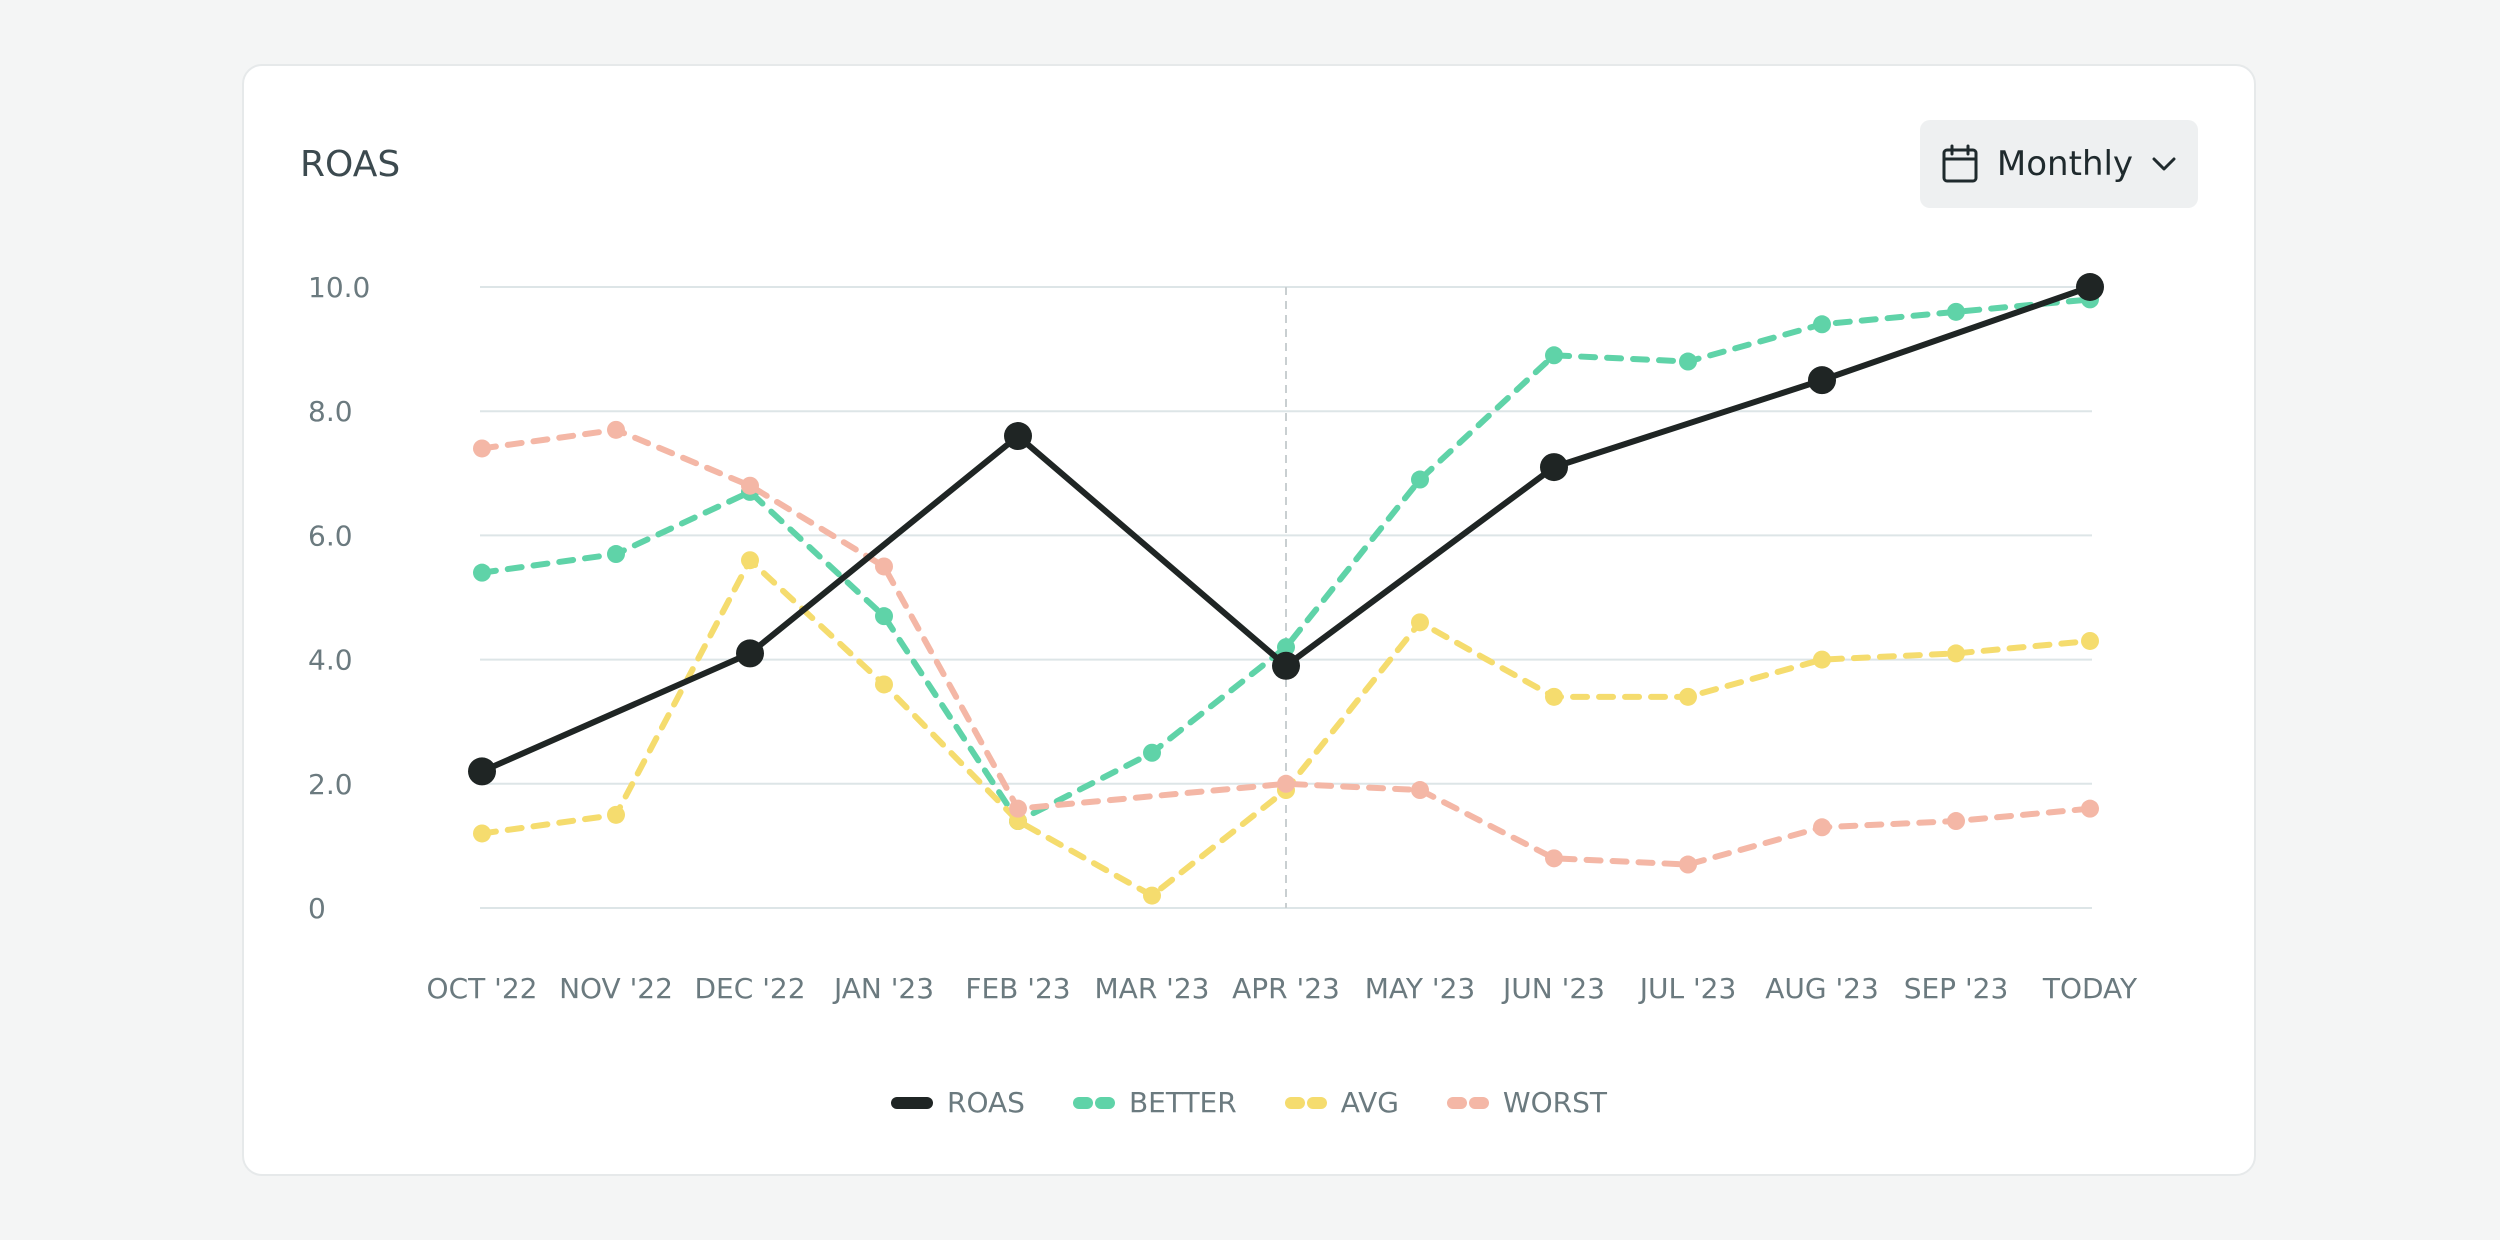  I want to click on y-tick-label: 0, so click(317, 908).